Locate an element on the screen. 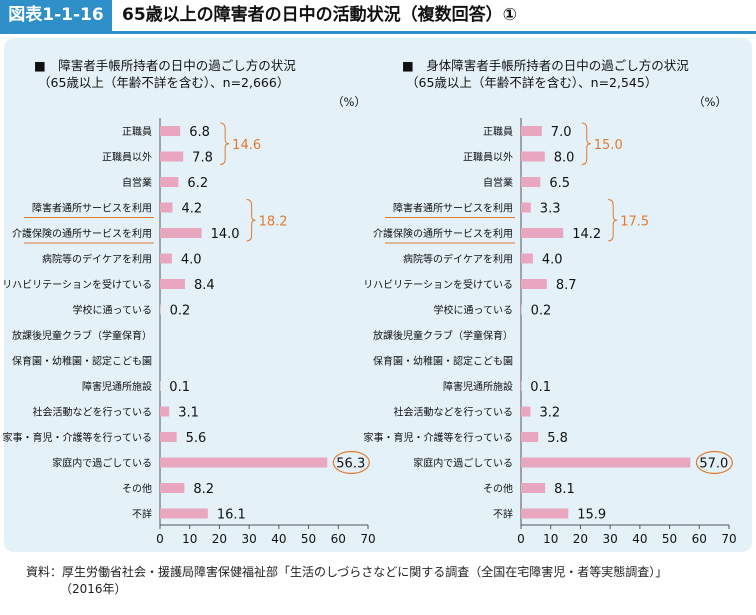  chart-1-category-label: 障害者通所サービスを利用 is located at coordinates (92, 208).